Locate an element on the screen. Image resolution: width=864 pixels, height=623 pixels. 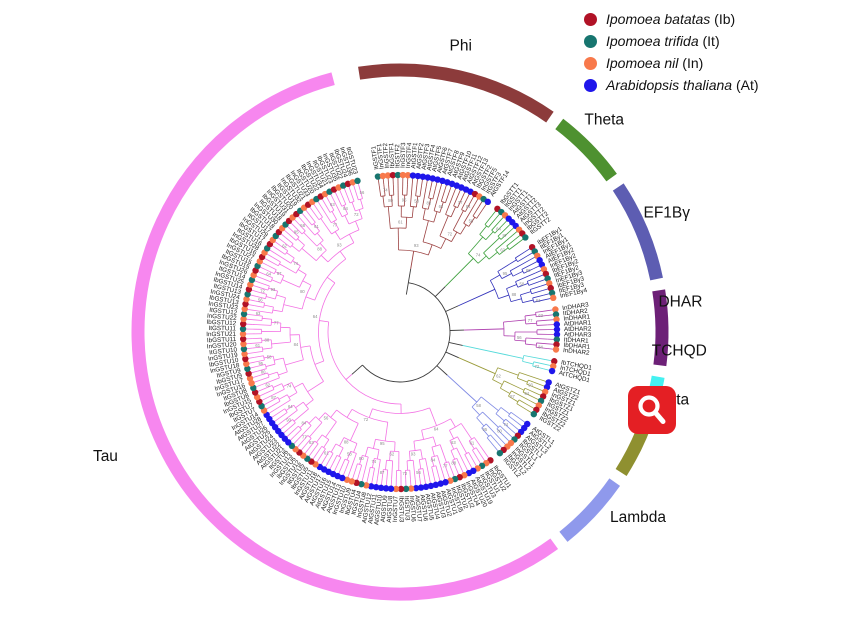
leaf-label: InGSTU22 is located at coordinates (222, 318).